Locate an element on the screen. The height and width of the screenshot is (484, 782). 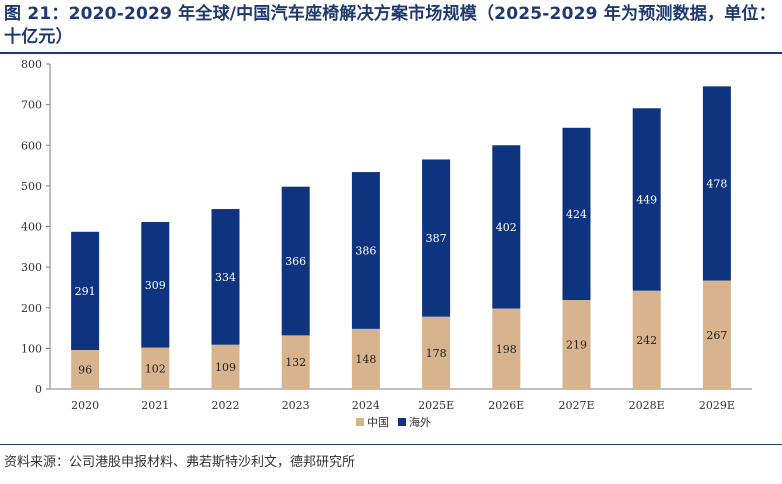
data-label-overseas: 424 is located at coordinates (576, 214).